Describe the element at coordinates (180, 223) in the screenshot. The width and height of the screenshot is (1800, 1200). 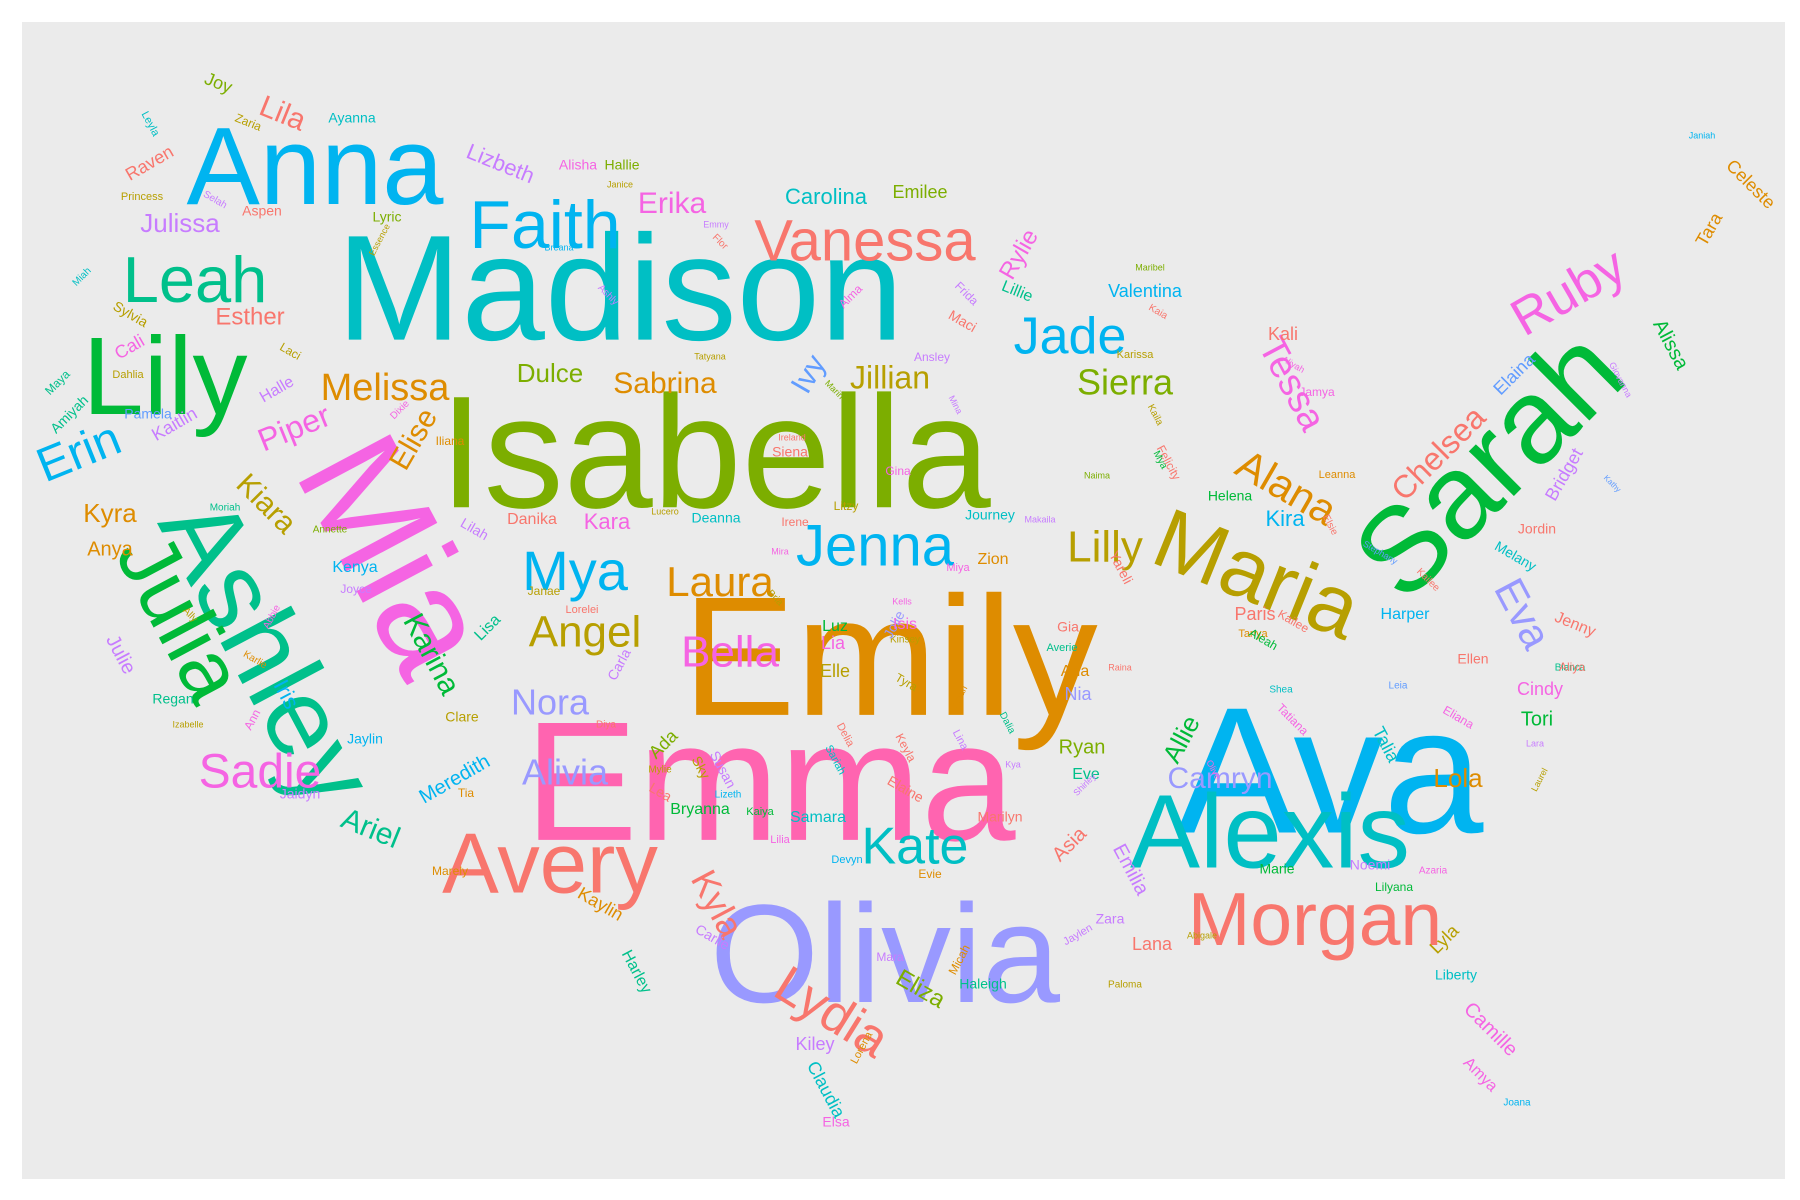
I see `word-julissa: Julissa` at that location.